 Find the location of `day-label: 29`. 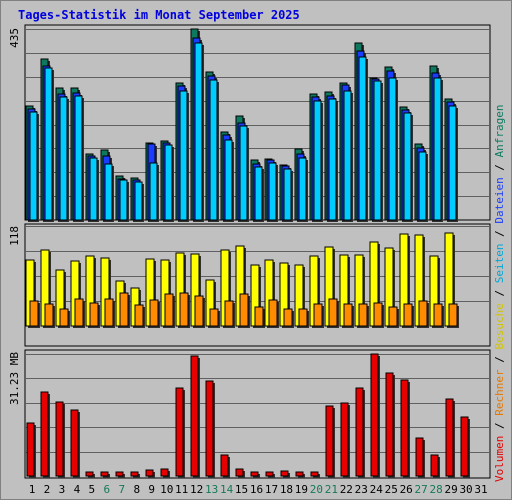

day-label: 29 is located at coordinates (450, 489).